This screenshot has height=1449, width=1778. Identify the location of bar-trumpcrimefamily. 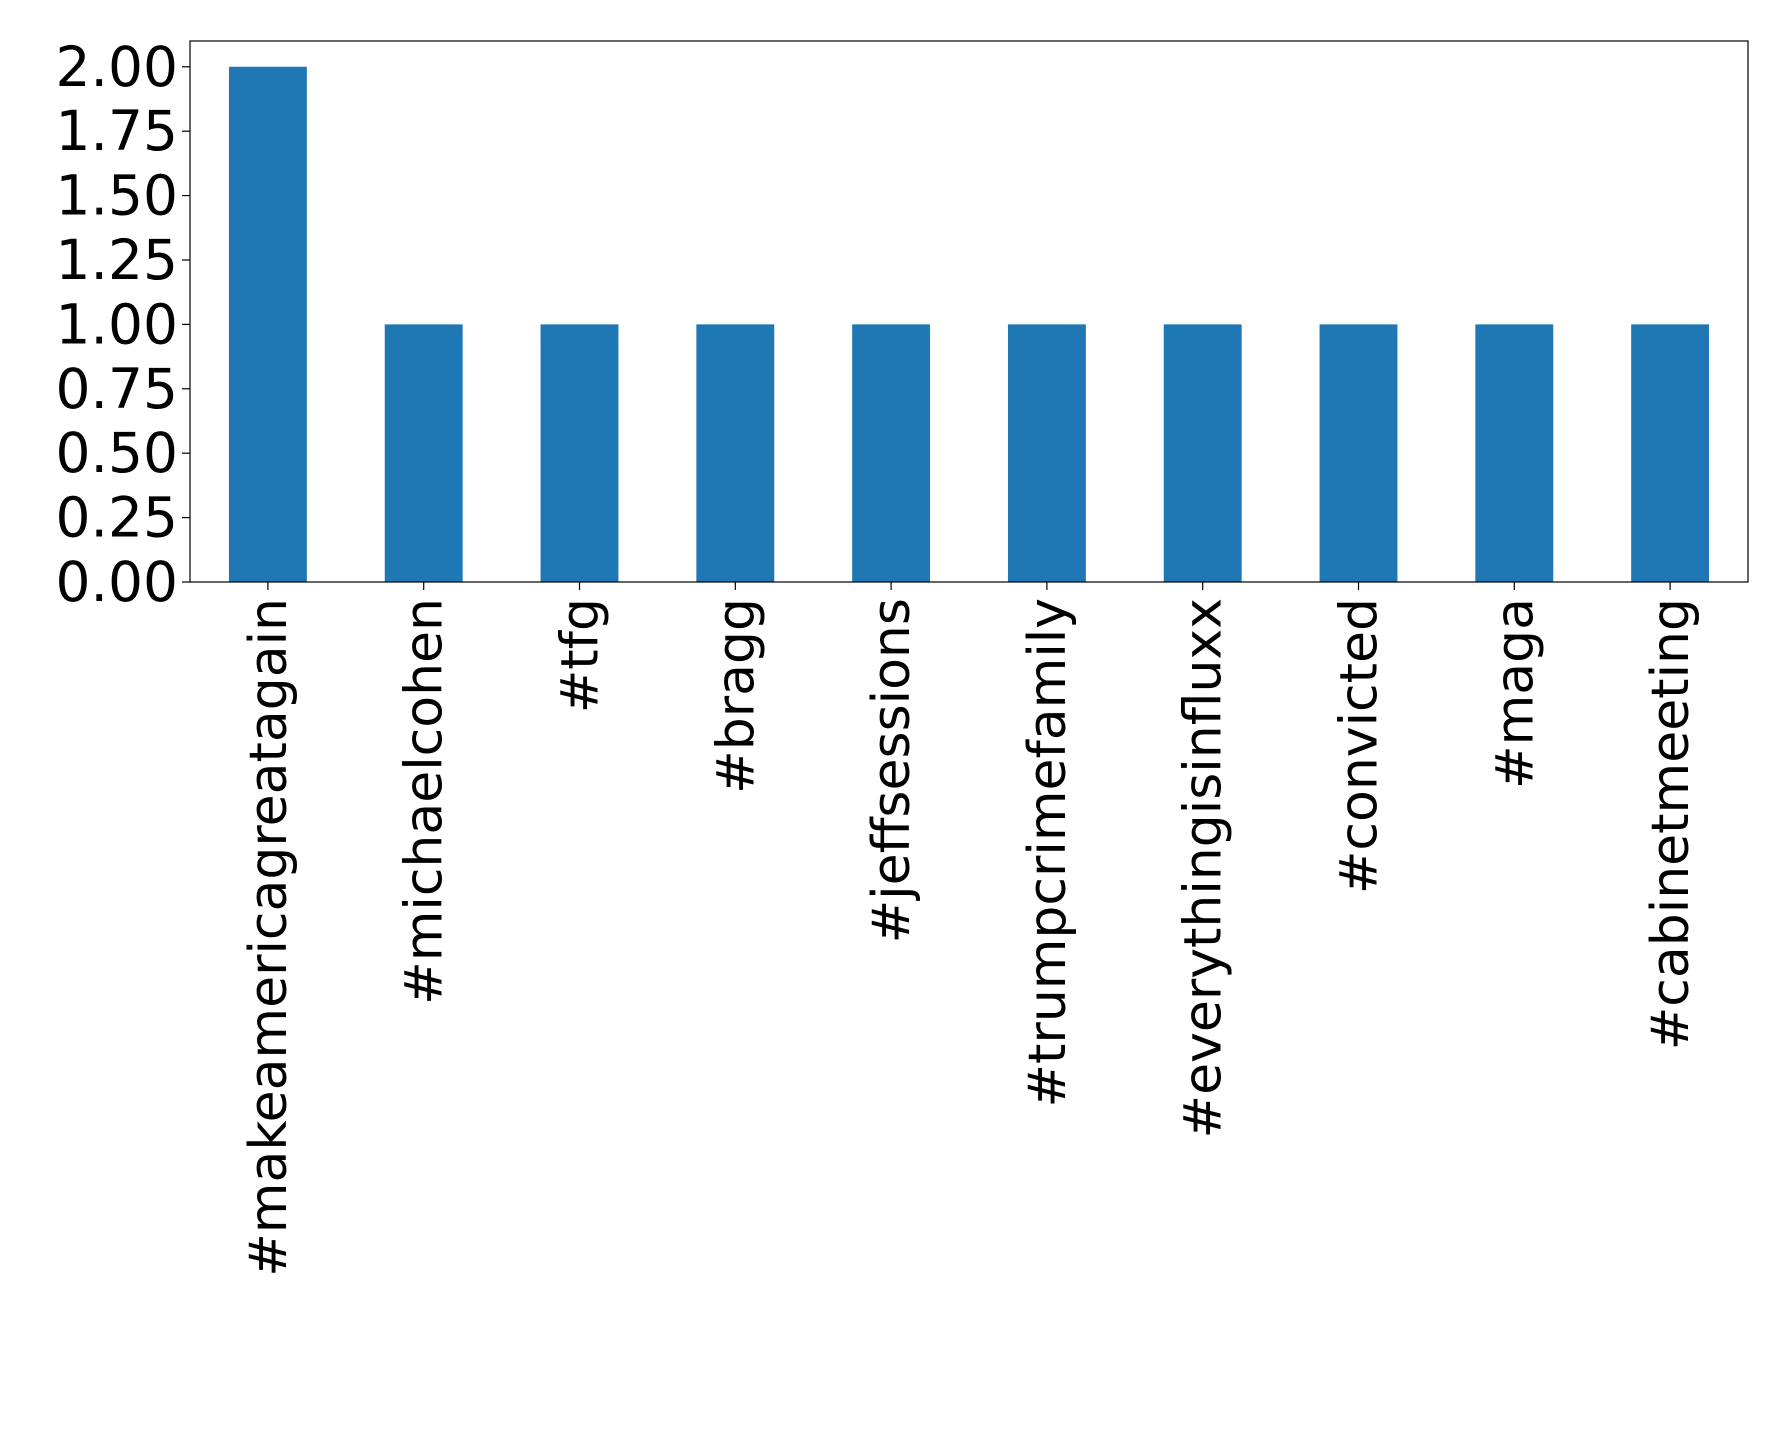
(1046, 453).